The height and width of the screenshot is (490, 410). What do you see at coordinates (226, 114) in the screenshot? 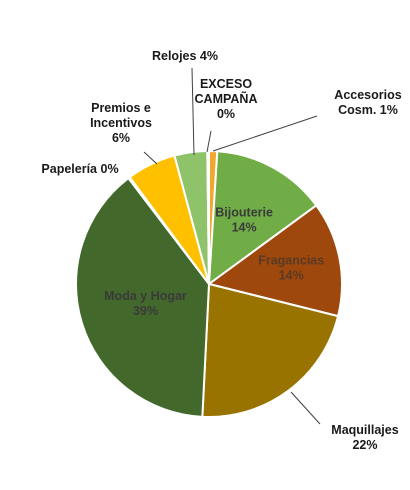
I see `label-line: 0%` at bounding box center [226, 114].